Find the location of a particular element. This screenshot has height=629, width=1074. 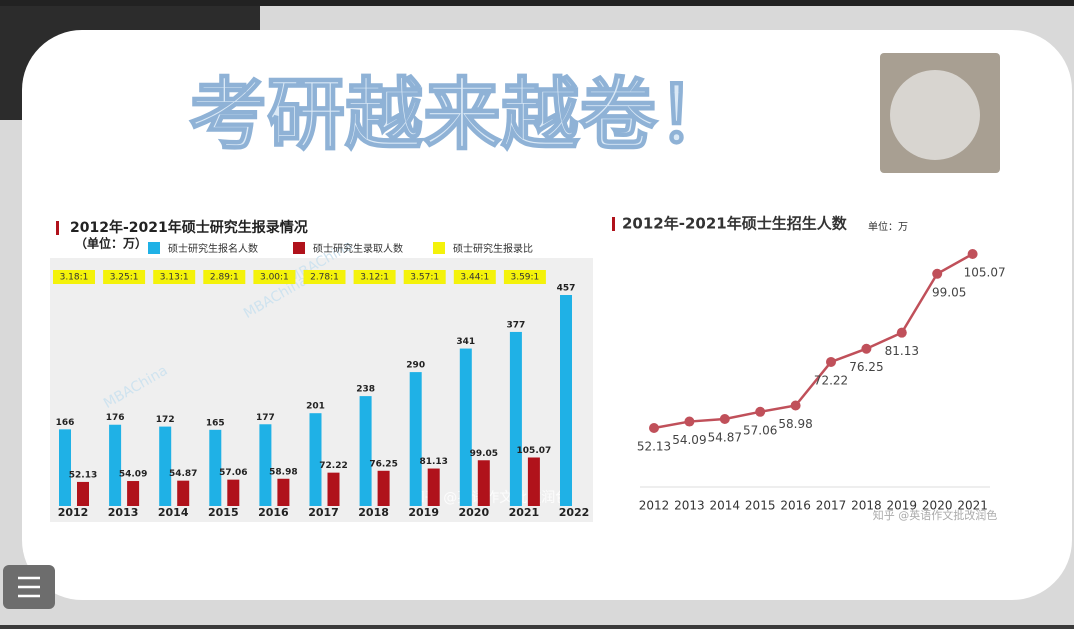

data-label: 165 is located at coordinates (215, 423).